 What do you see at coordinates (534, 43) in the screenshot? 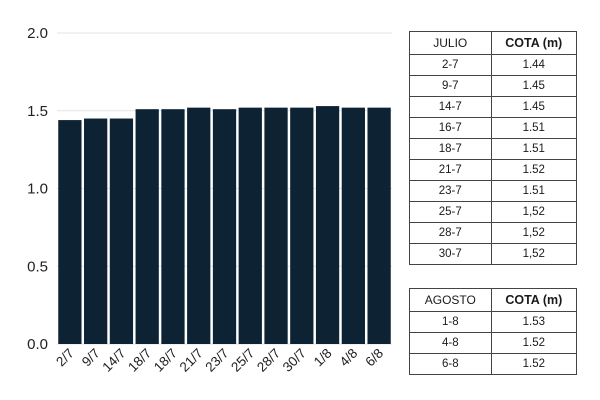
I see `julio-header-cota: COTA (m)` at bounding box center [534, 43].